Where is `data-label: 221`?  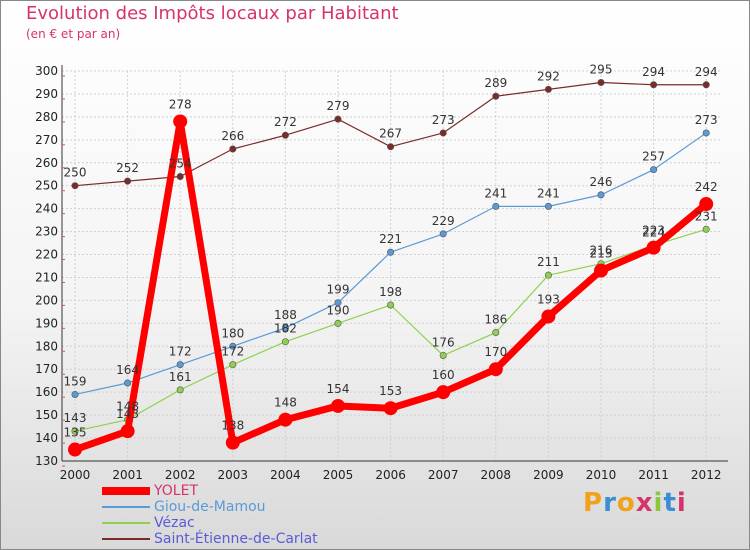
data-label: 221 is located at coordinates (390, 239).